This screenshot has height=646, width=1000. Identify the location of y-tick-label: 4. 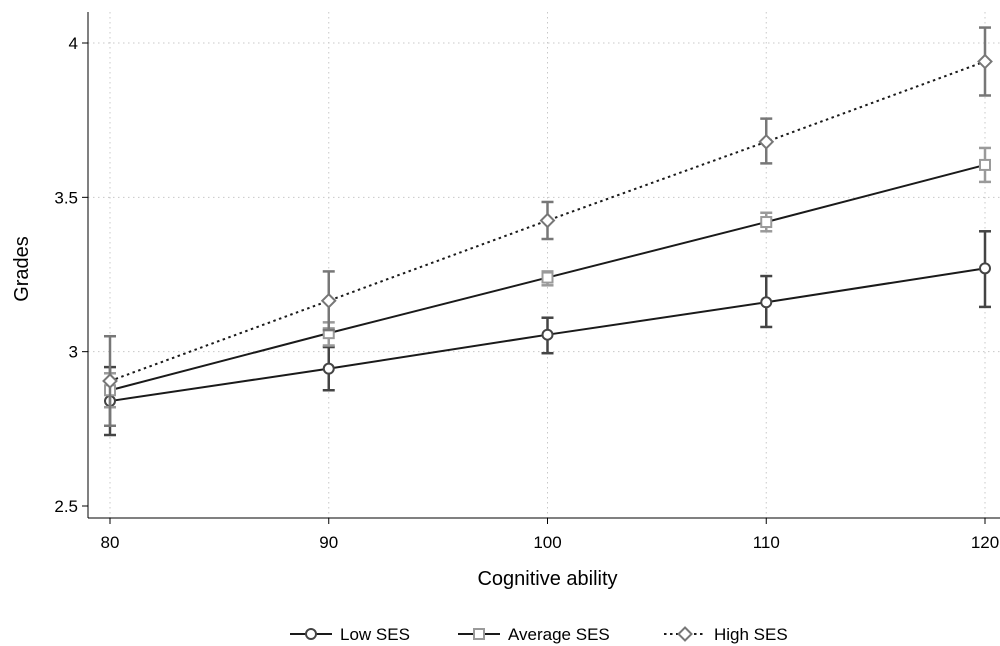
(73, 43).